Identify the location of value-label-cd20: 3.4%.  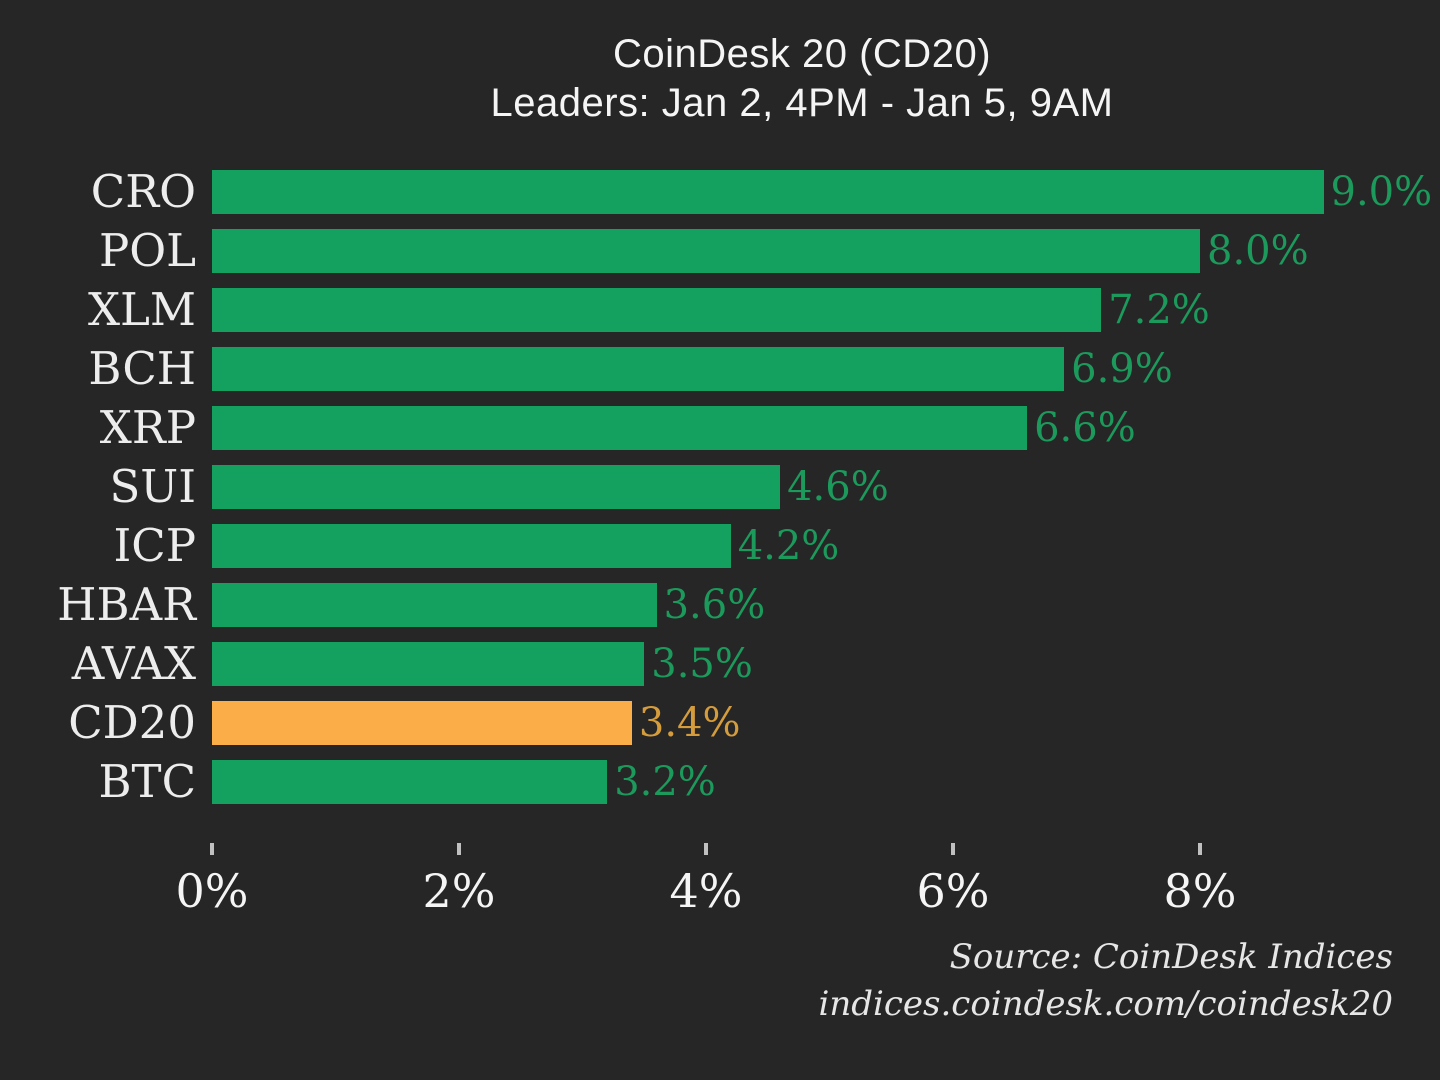
(689, 723).